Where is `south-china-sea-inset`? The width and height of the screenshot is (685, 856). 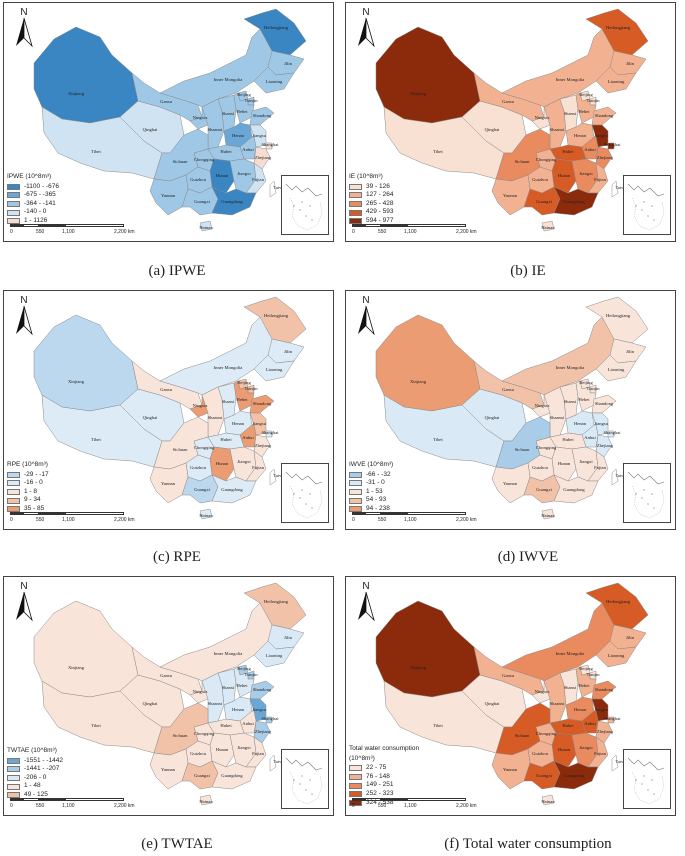
south-china-sea-inset is located at coordinates (305, 493).